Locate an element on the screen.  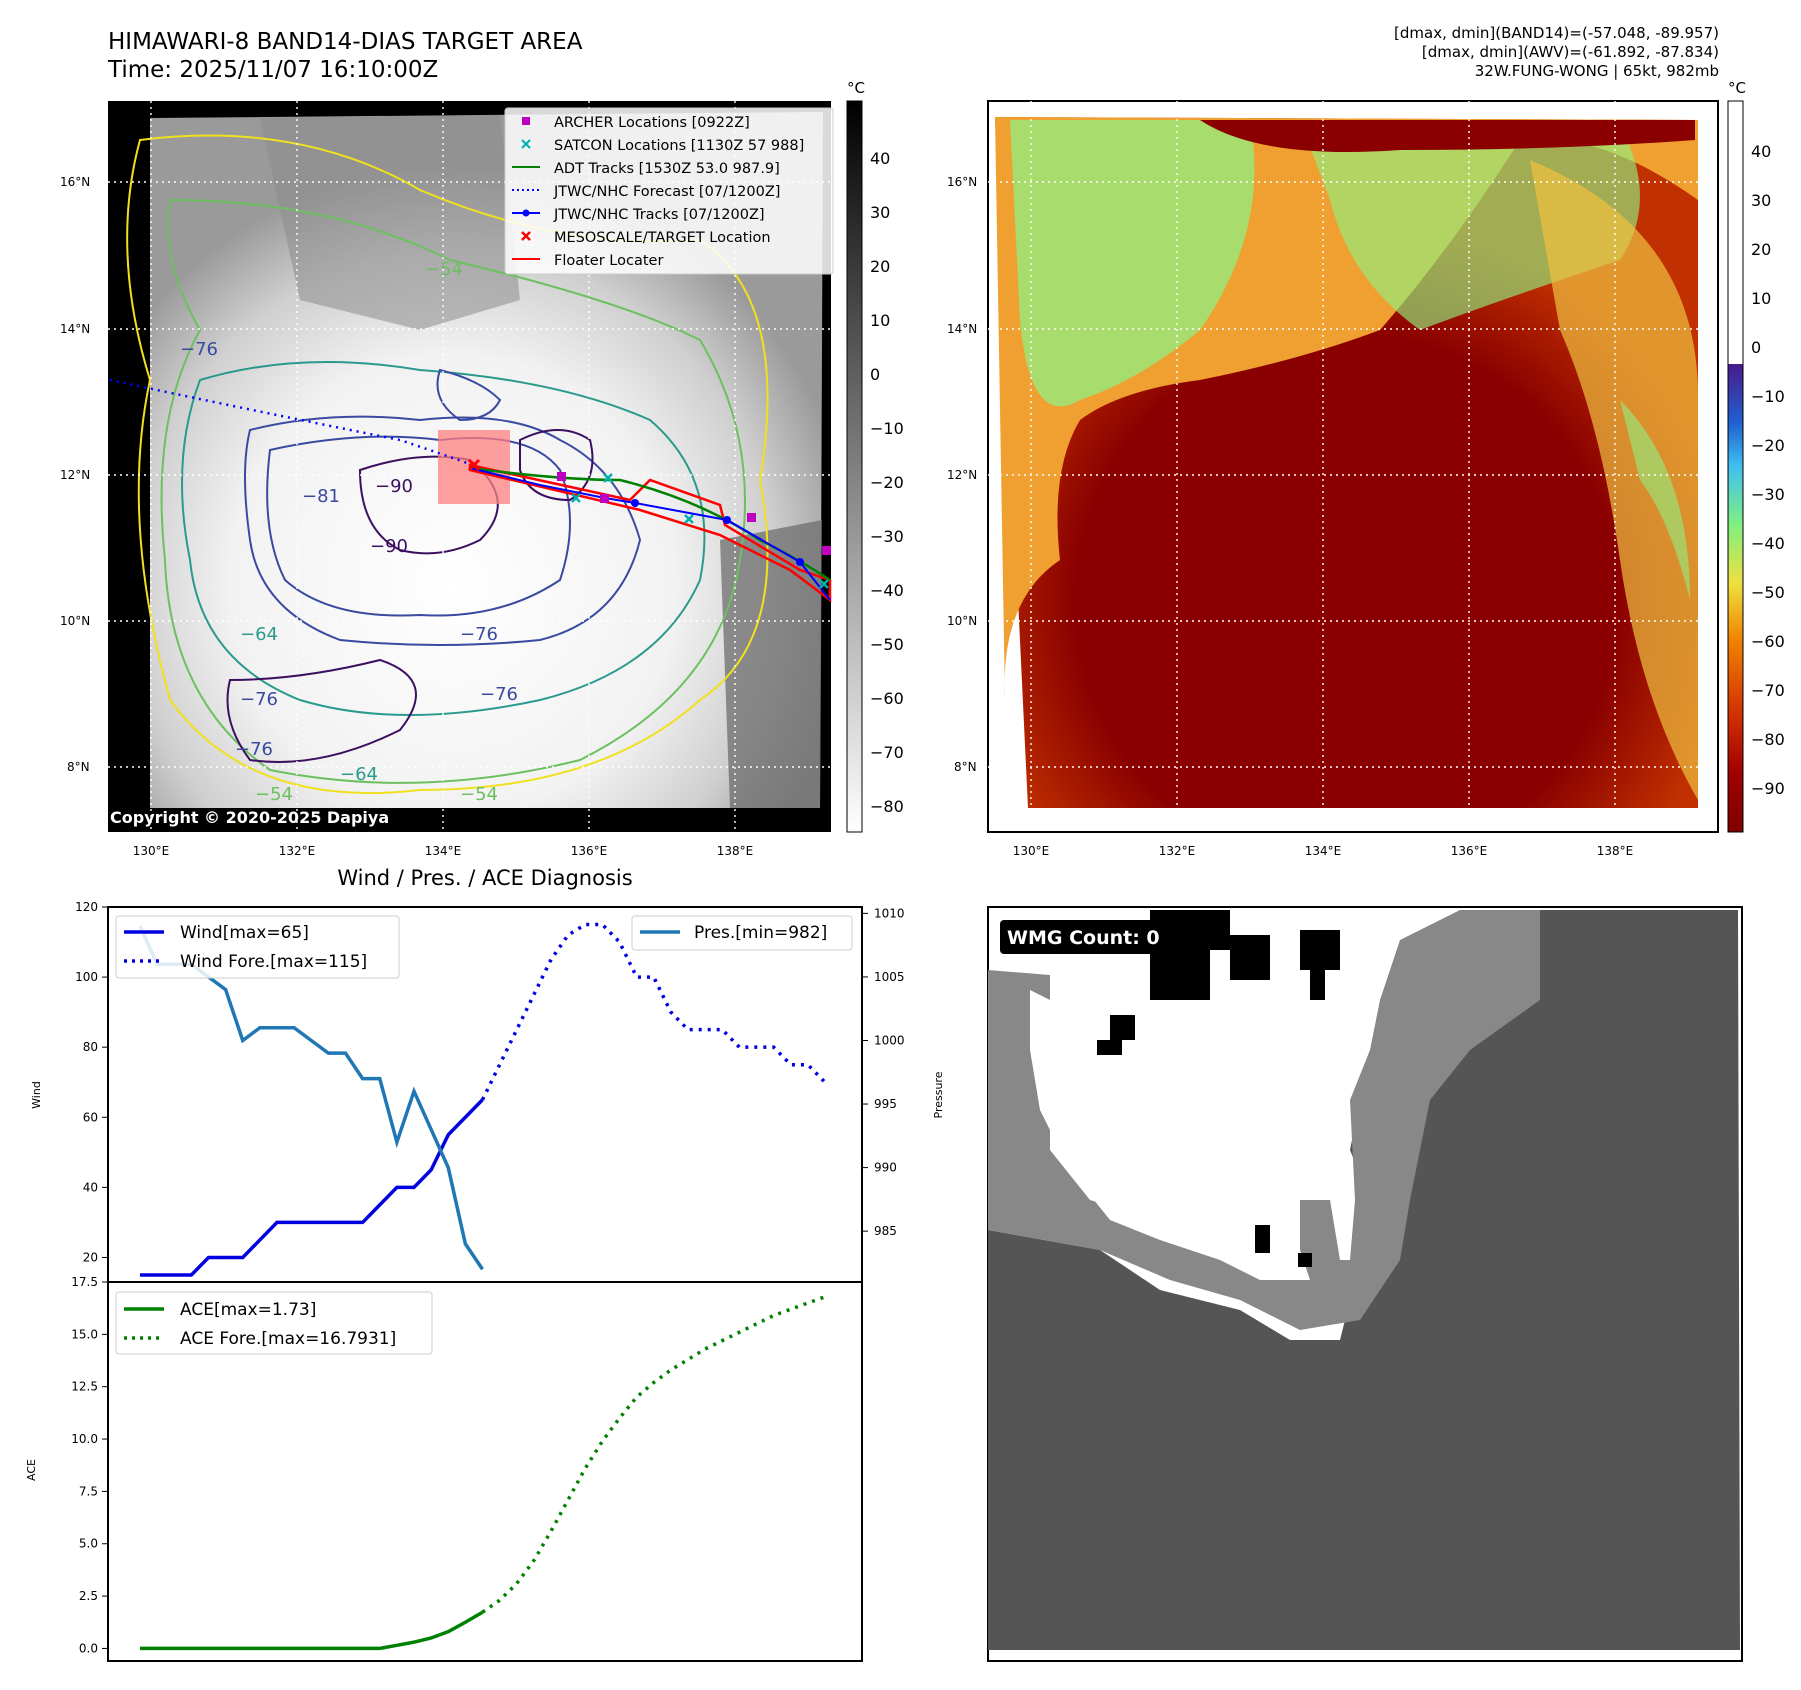
ir-colorbar-gradient is located at coordinates (854, 466).